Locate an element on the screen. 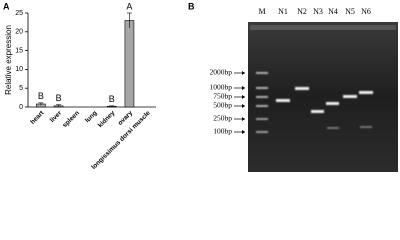  y-tick-label: 25 is located at coordinates (19, 13).